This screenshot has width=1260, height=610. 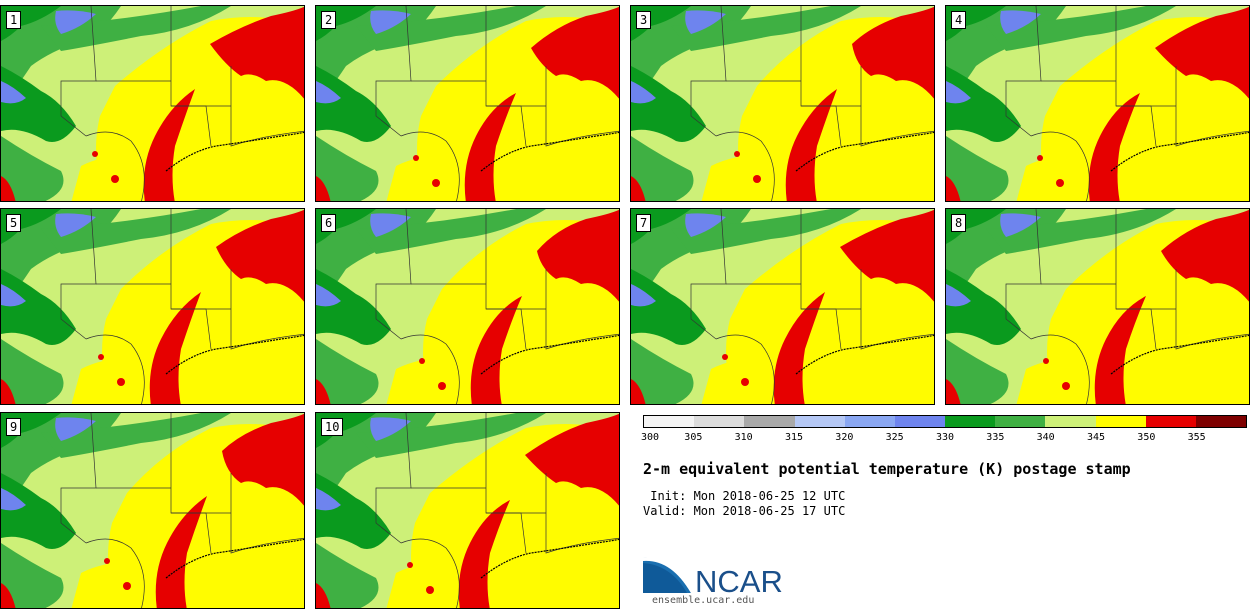 What do you see at coordinates (744, 496) in the screenshot?
I see `init-time: Init: Mon 2018-06-25 12 UTC` at bounding box center [744, 496].